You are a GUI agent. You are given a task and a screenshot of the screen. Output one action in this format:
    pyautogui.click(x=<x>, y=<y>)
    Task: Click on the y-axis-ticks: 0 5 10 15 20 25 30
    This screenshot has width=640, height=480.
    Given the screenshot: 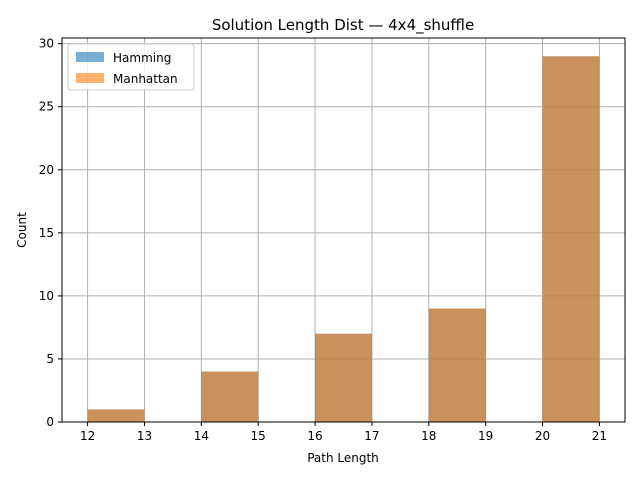 What is the action you would take?
    pyautogui.click(x=50, y=233)
    